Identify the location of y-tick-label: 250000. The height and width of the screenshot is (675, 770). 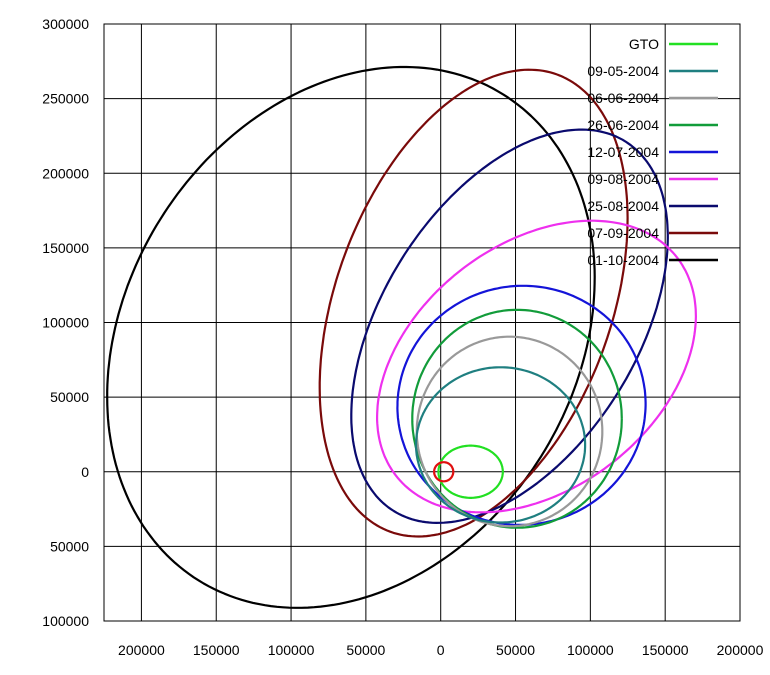
(65, 99).